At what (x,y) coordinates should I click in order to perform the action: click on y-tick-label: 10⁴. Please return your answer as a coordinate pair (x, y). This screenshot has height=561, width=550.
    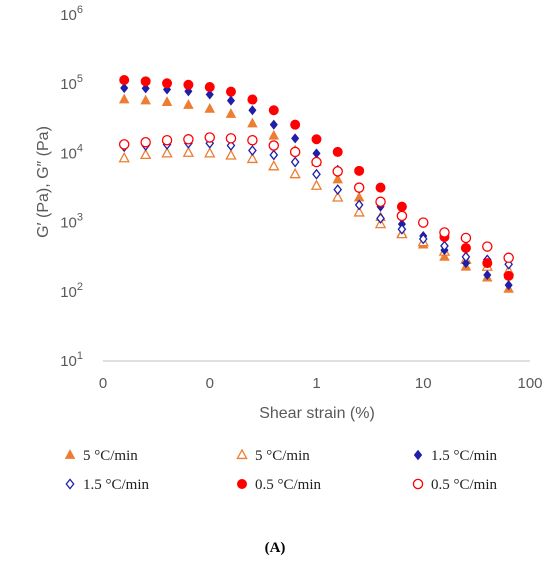
    Looking at the image, I should click on (71, 152).